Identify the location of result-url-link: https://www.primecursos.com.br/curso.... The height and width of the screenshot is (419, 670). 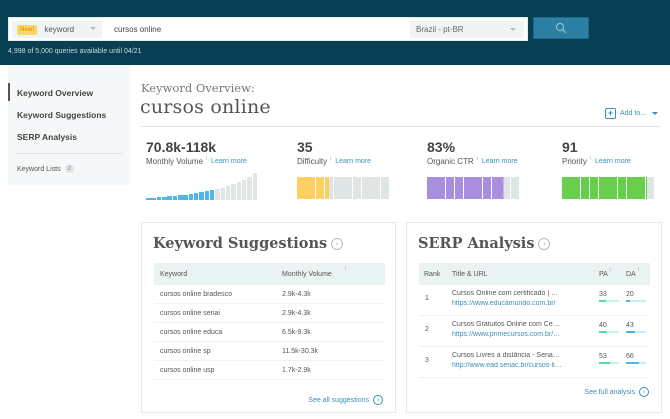
(507, 334).